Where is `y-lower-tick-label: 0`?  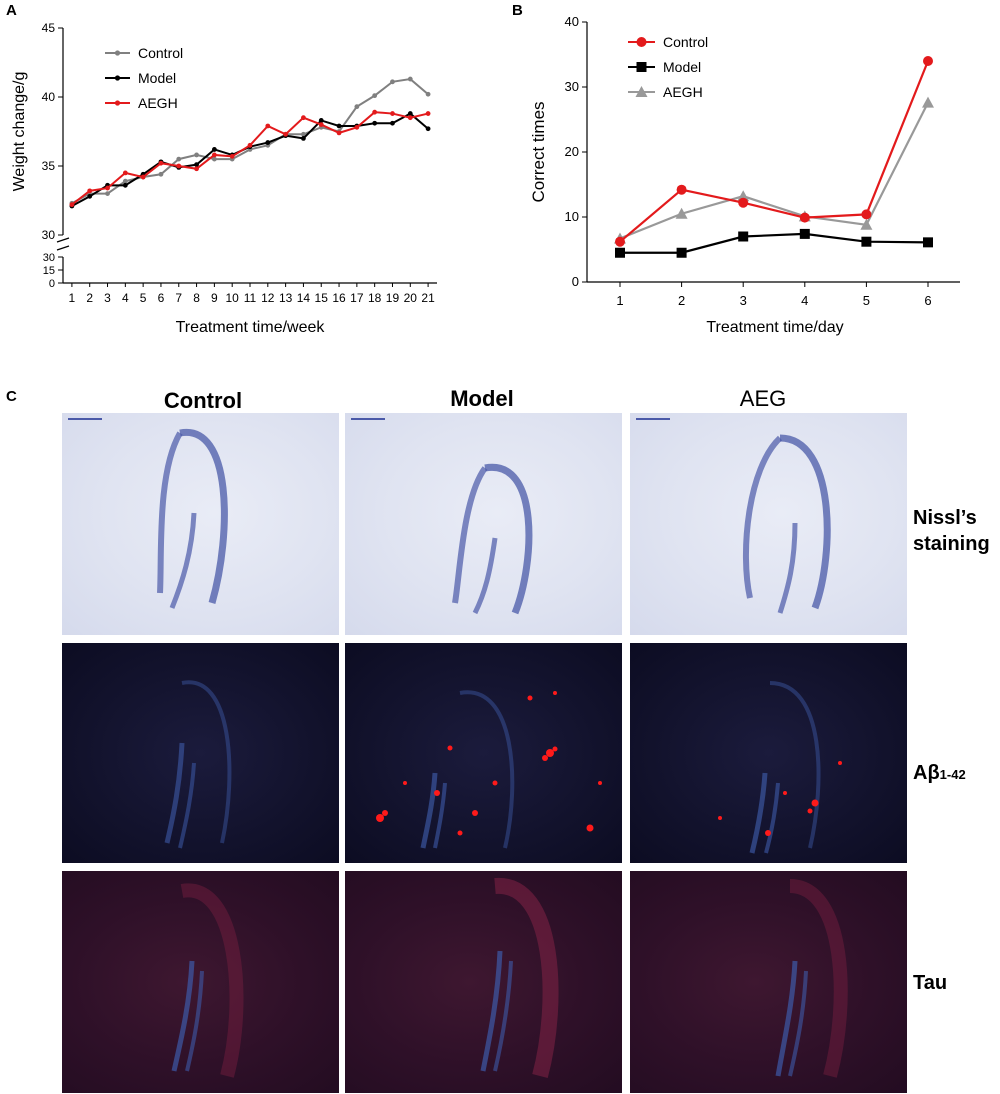 y-lower-tick-label: 0 is located at coordinates (52, 284).